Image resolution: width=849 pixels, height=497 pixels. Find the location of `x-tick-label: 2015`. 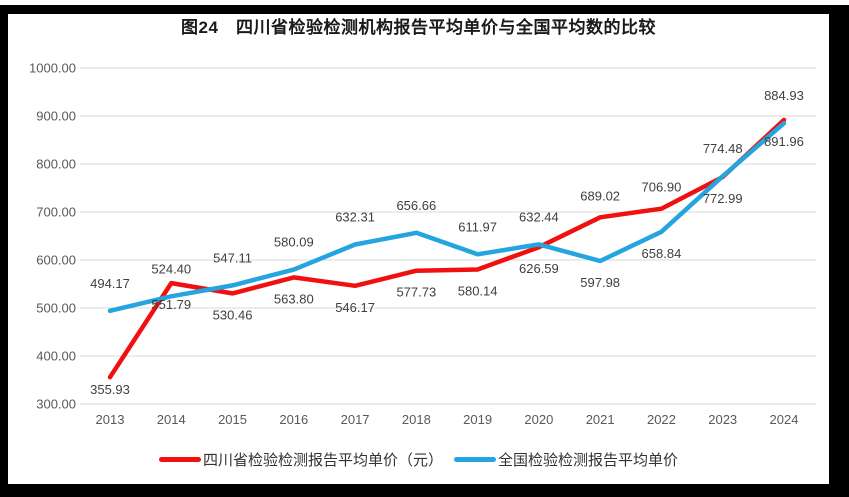

x-tick-label: 2015 is located at coordinates (232, 419).